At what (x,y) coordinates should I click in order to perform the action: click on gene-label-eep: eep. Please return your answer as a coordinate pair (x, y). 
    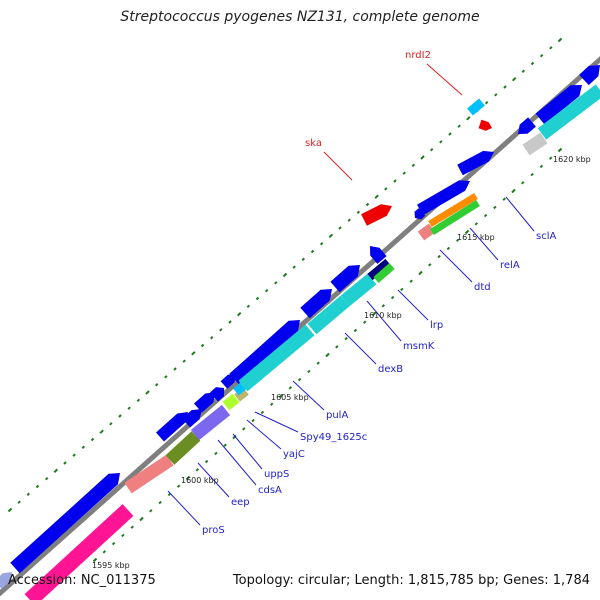
    Looking at the image, I should click on (240, 502).